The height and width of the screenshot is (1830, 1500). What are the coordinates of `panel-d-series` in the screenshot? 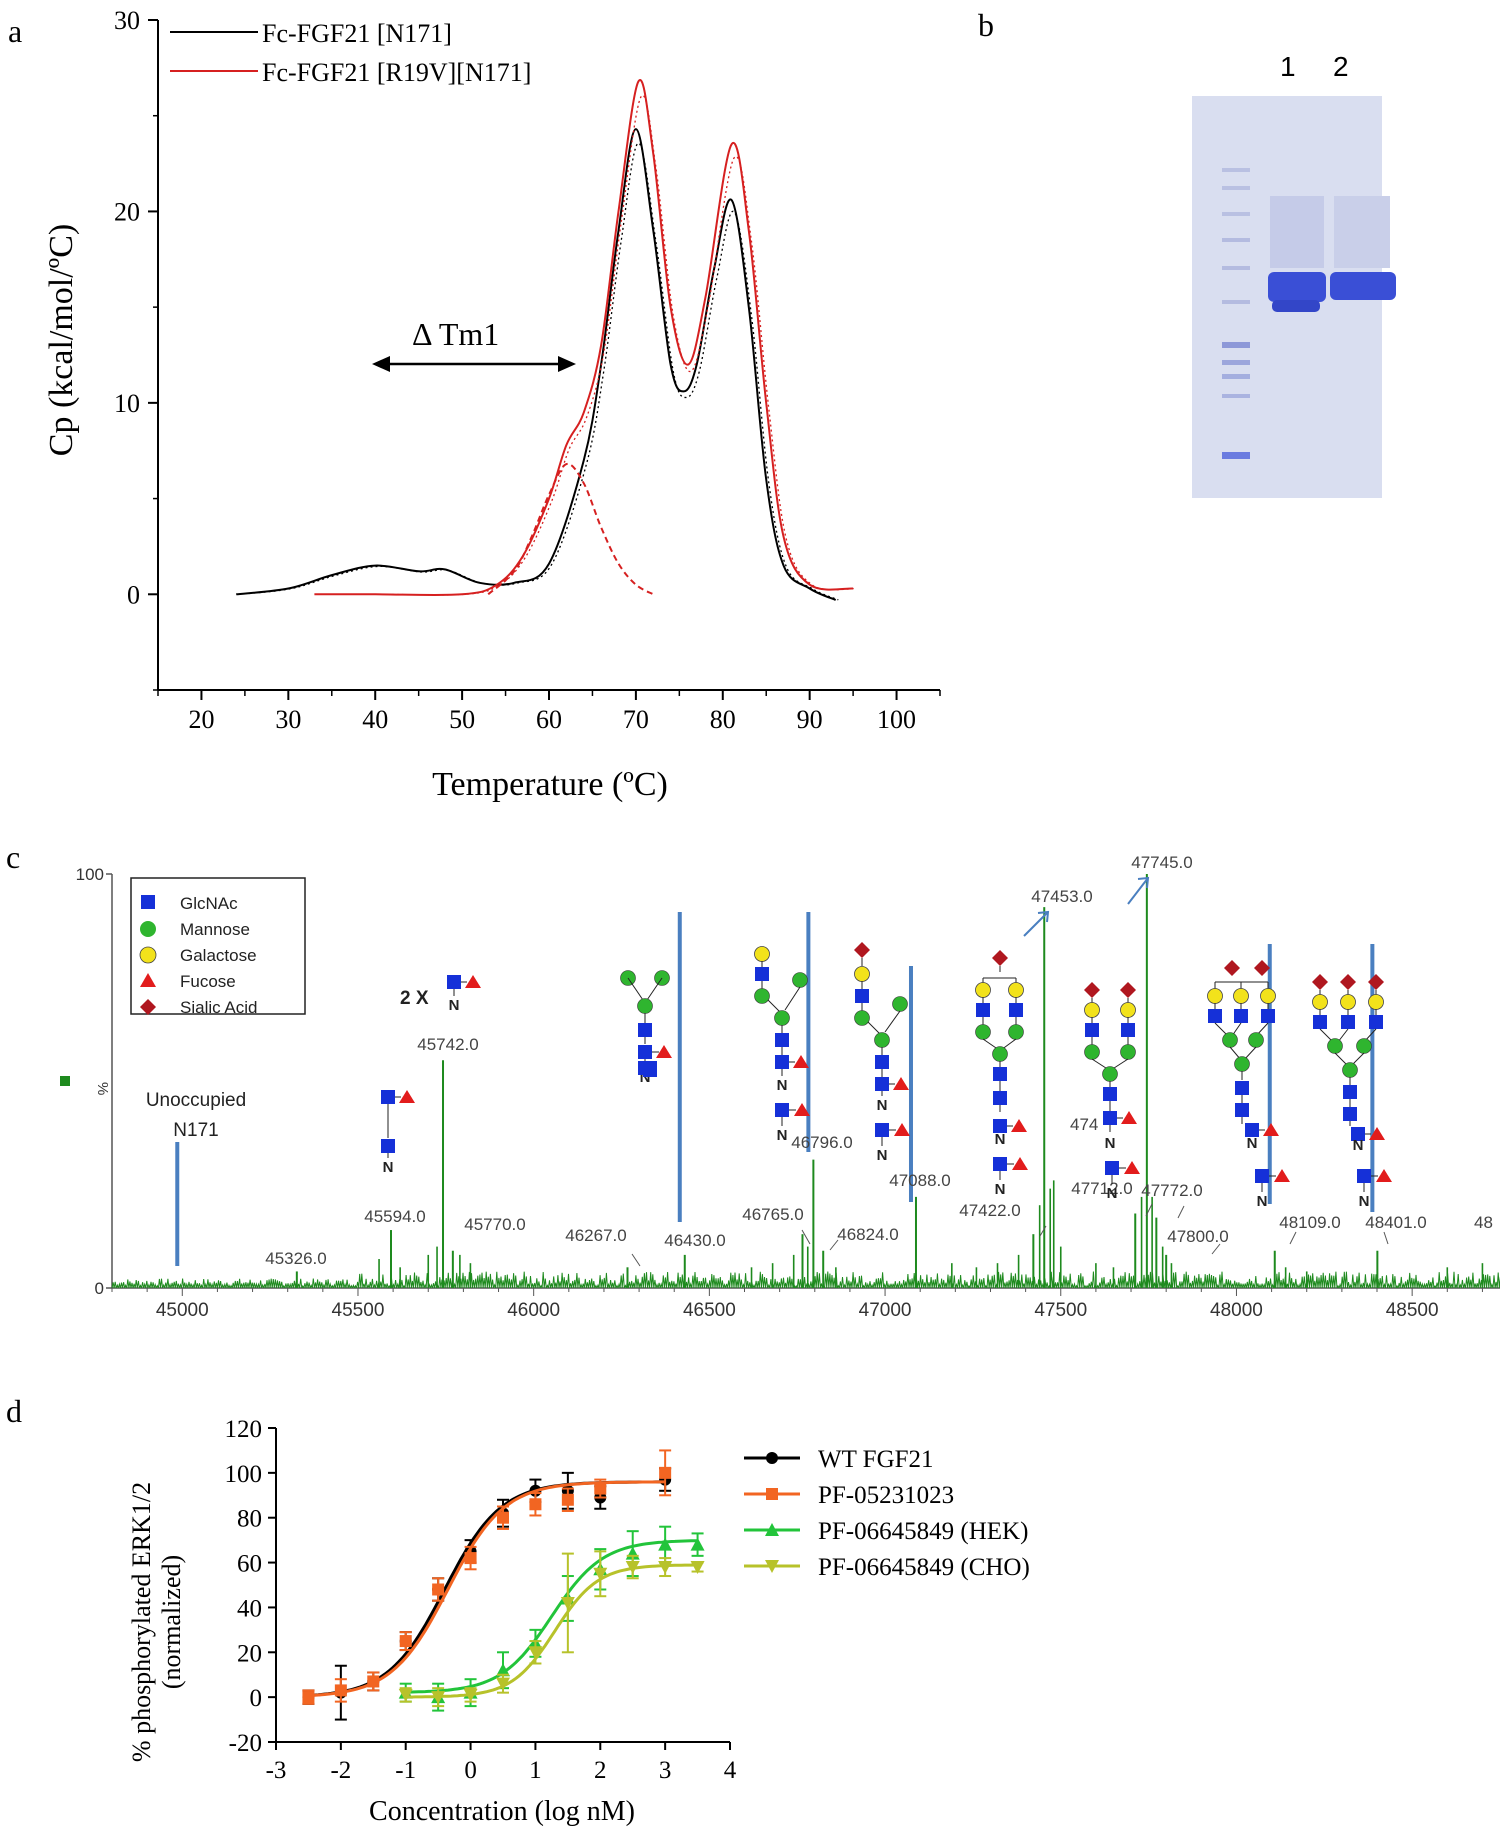 It's located at (503, 1585).